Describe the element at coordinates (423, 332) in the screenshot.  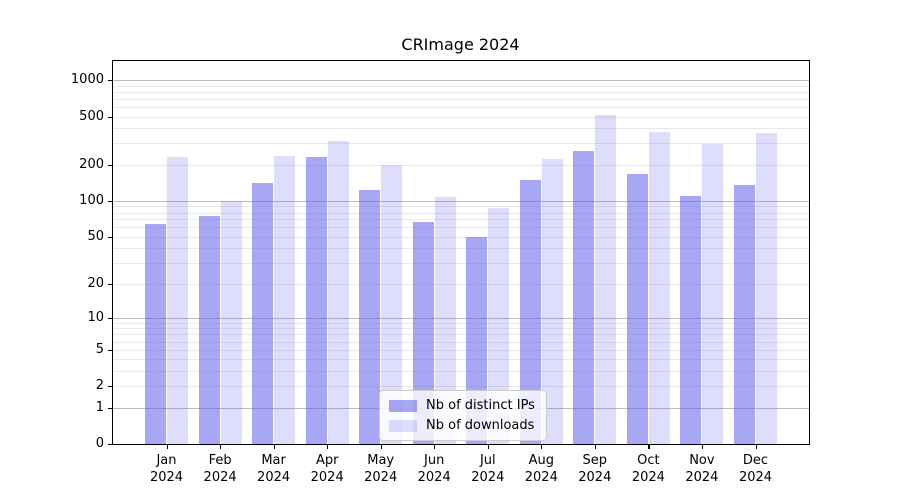
I see `bar-distinct-ips-jun` at that location.